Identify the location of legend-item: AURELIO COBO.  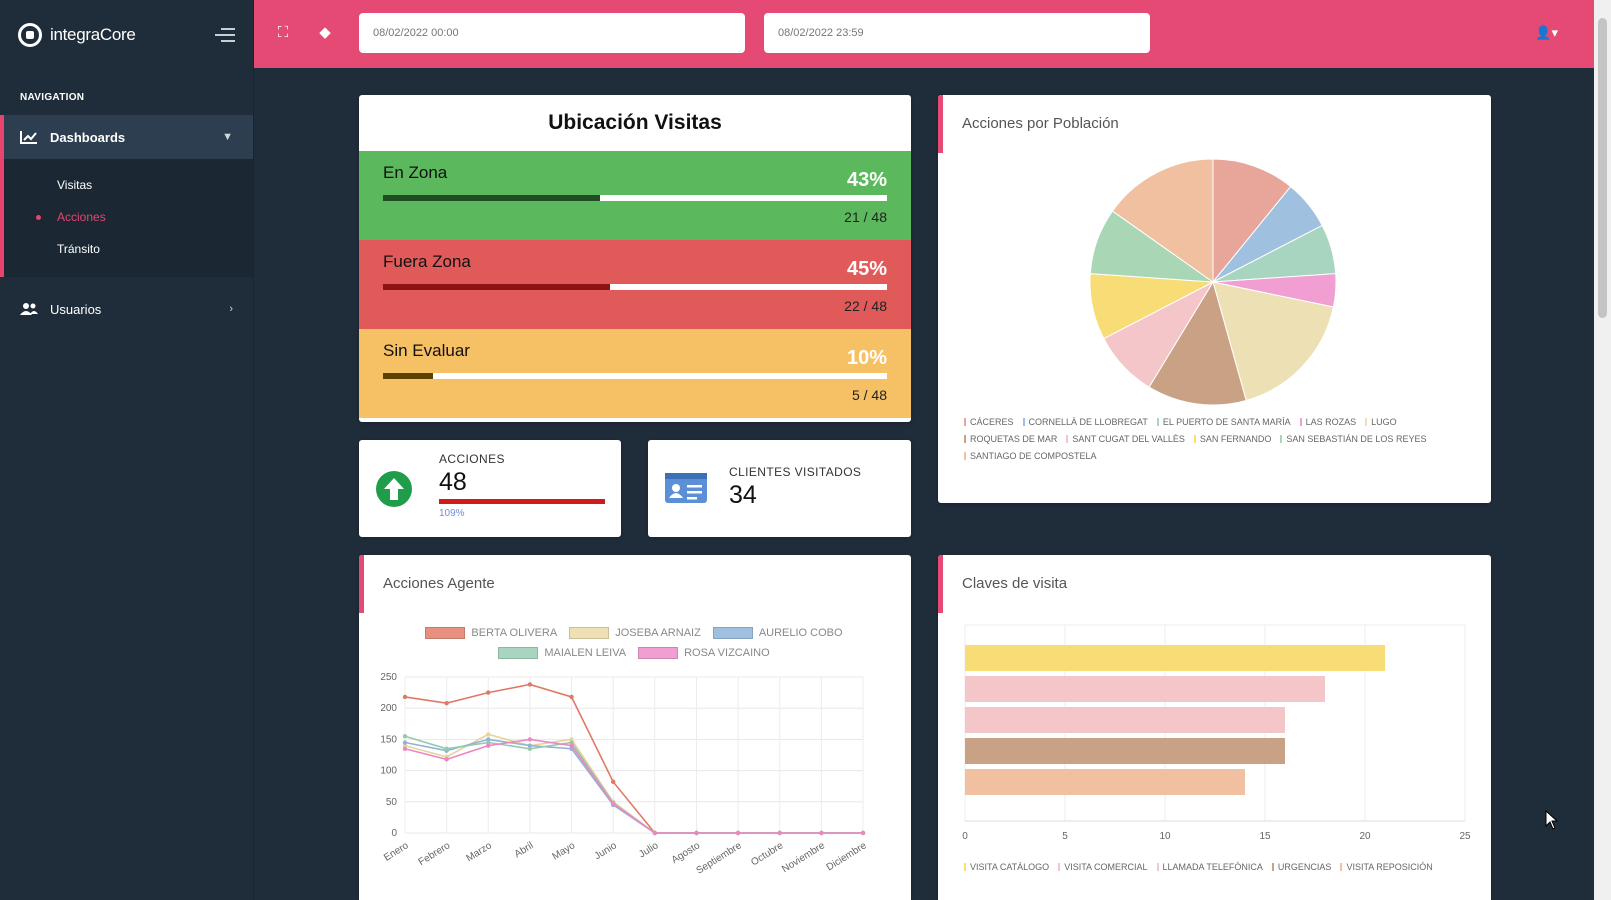
(777, 633).